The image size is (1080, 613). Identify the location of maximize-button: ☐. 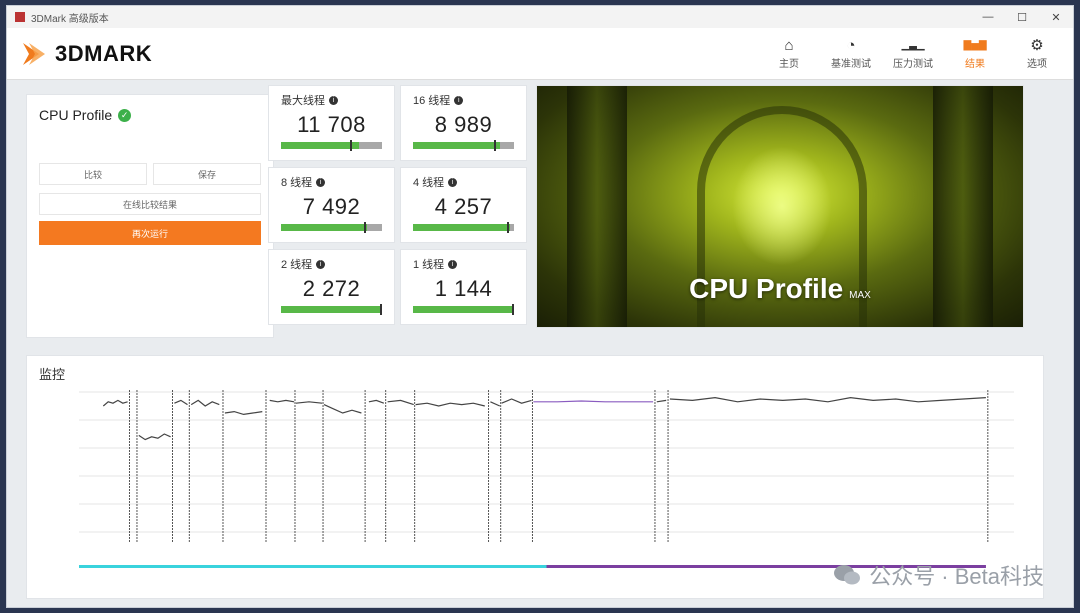
(1022, 17).